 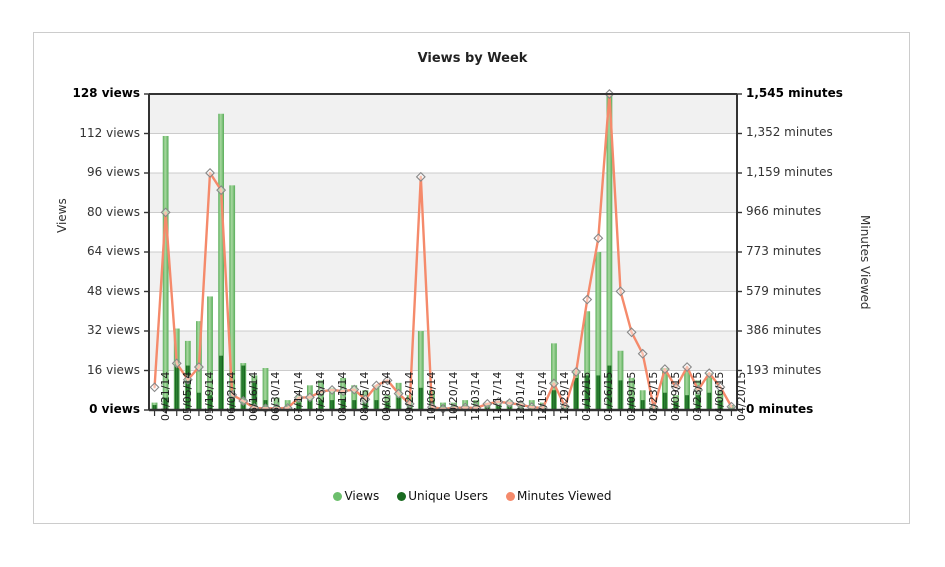 What do you see at coordinates (365, 396) in the screenshot?
I see `x-axis-tick: 08/25/14` at bounding box center [365, 396].